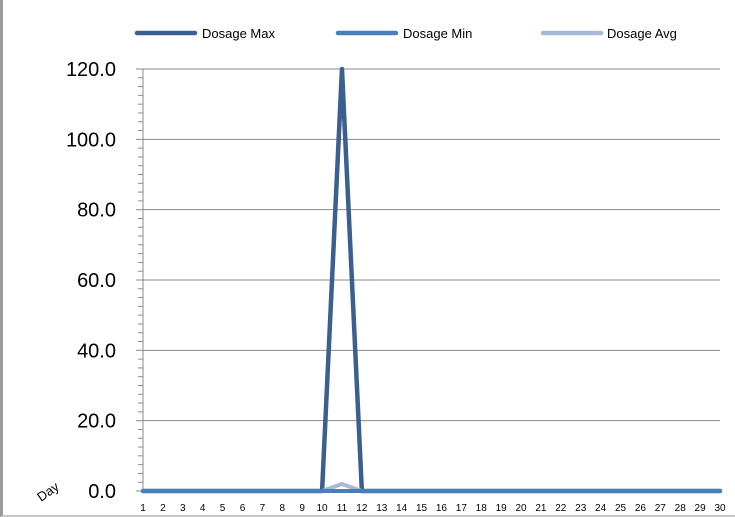 Image resolution: width=735 pixels, height=517 pixels. Describe the element at coordinates (223, 508) in the screenshot. I see `x-tick-label: 5` at that location.